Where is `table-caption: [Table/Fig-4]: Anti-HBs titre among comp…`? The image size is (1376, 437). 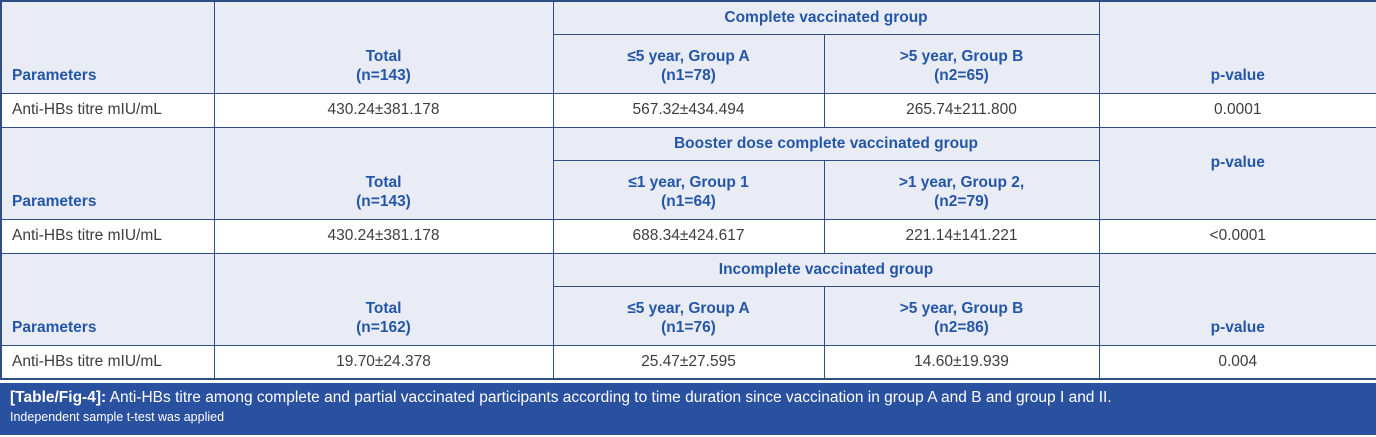 table-caption: [Table/Fig-4]: Anti-HBs titre among comp… is located at coordinates (688, 398).